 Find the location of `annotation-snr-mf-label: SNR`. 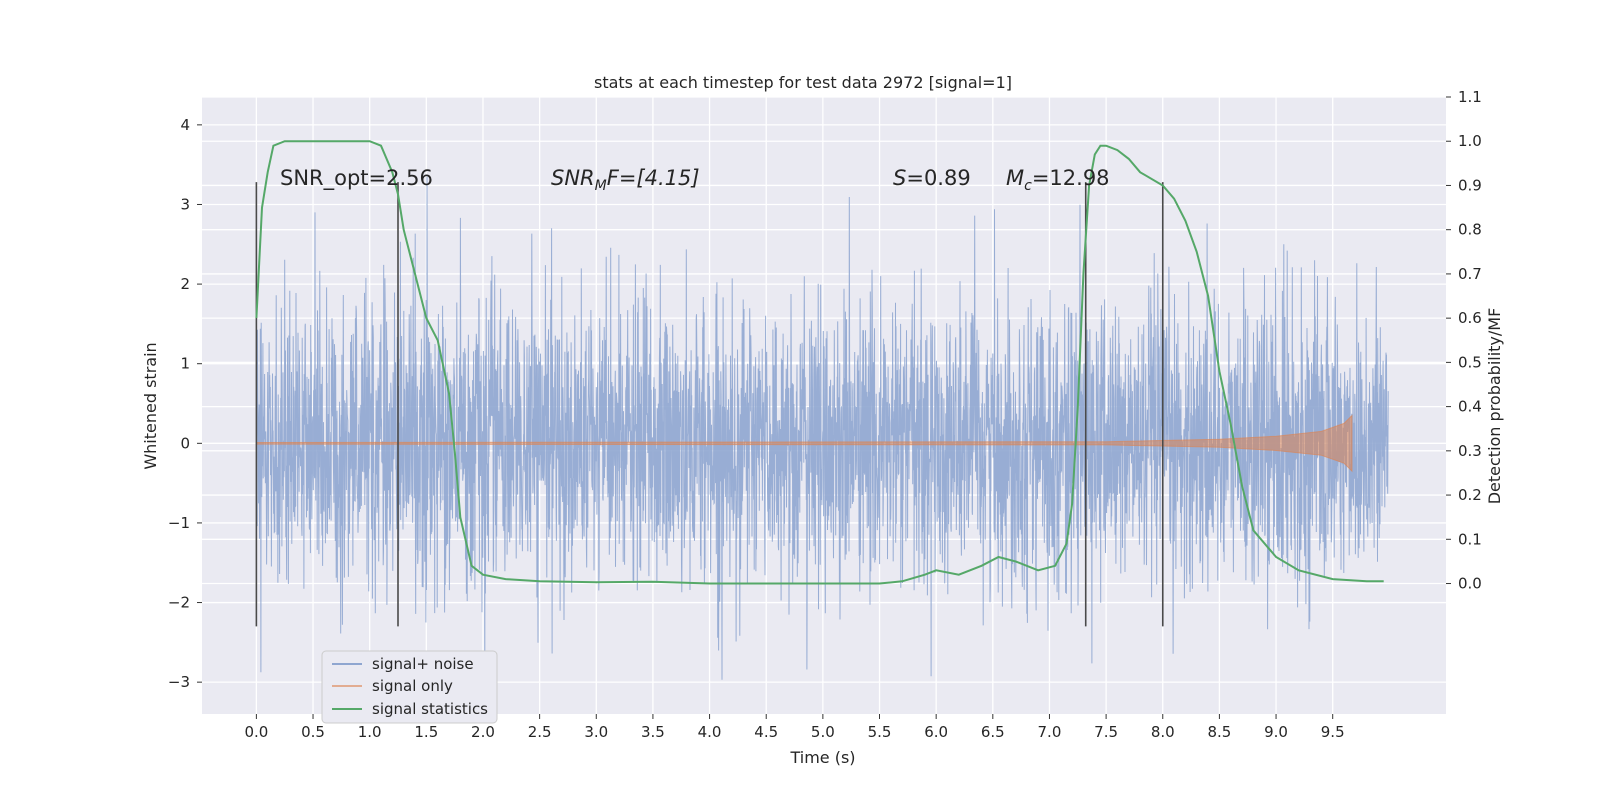

annotation-snr-mf-label: SNR is located at coordinates (573, 178).